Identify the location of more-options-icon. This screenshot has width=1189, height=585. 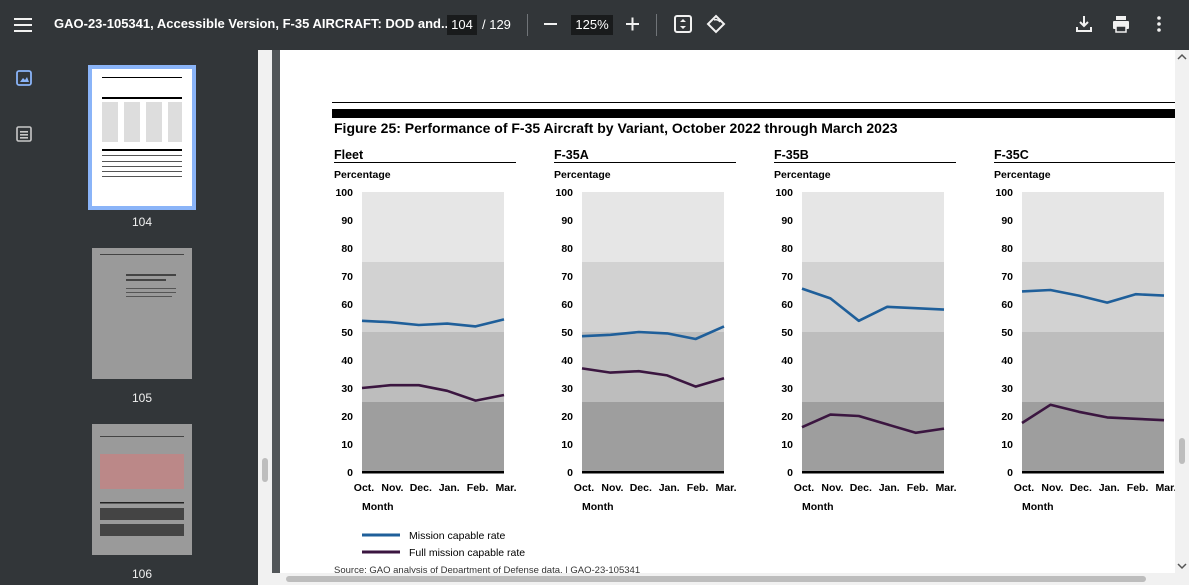
(1159, 24).